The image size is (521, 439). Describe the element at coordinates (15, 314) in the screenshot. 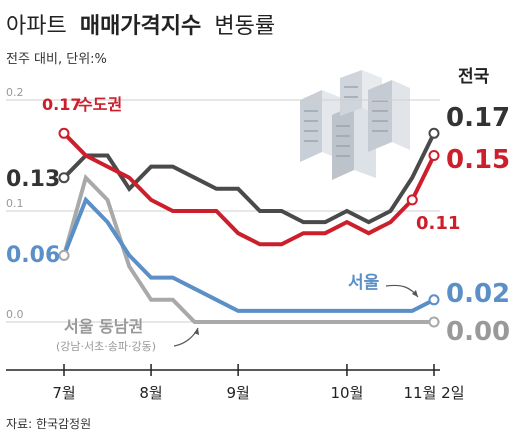

I see `y-tick-label: 0.0` at that location.